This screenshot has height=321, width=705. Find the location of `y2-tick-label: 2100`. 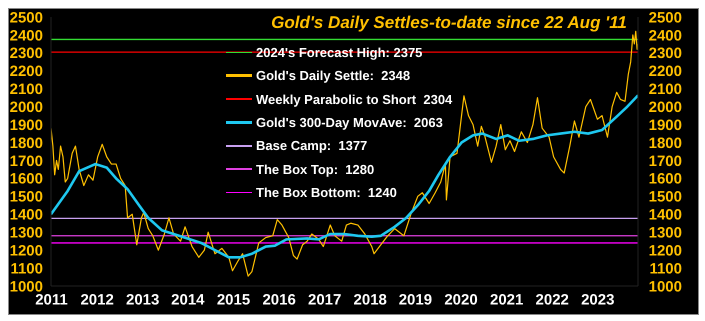

y2-tick-label: 2100 is located at coordinates (665, 89).